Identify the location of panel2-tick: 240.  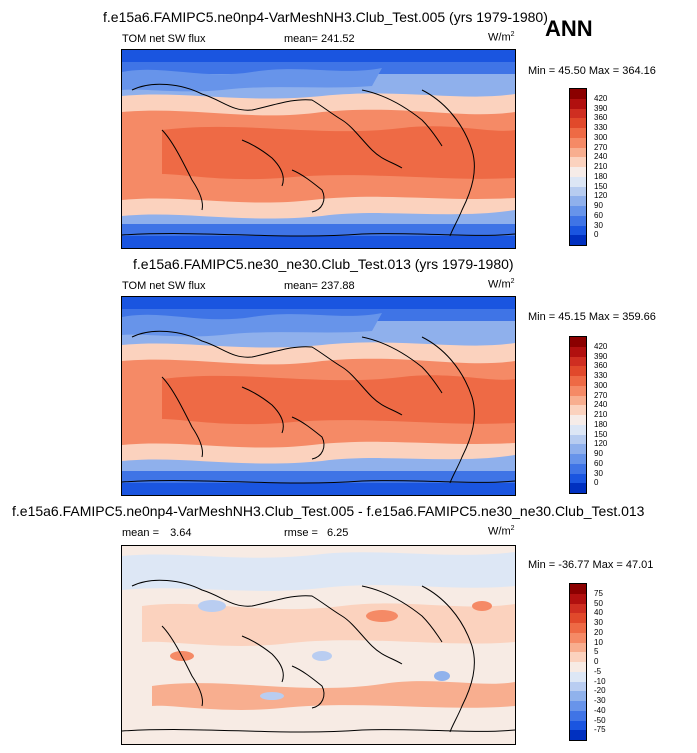
(601, 404).